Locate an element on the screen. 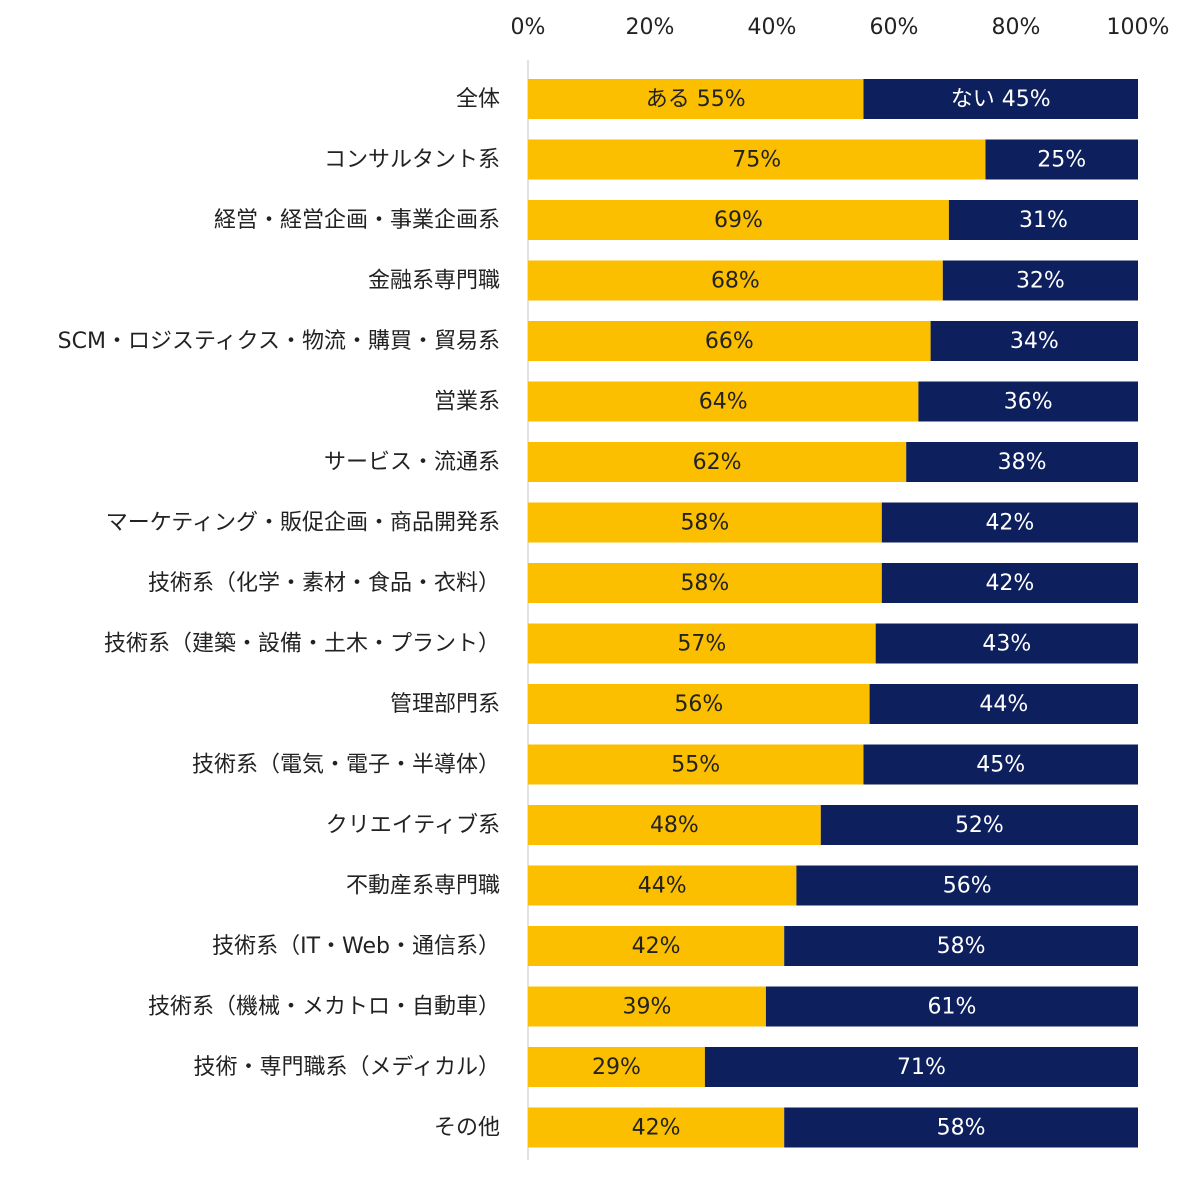 The width and height of the screenshot is (1200, 1184). x-axis-ticks: 0% 20% 40% 60% 80% 100% is located at coordinates (840, 27).